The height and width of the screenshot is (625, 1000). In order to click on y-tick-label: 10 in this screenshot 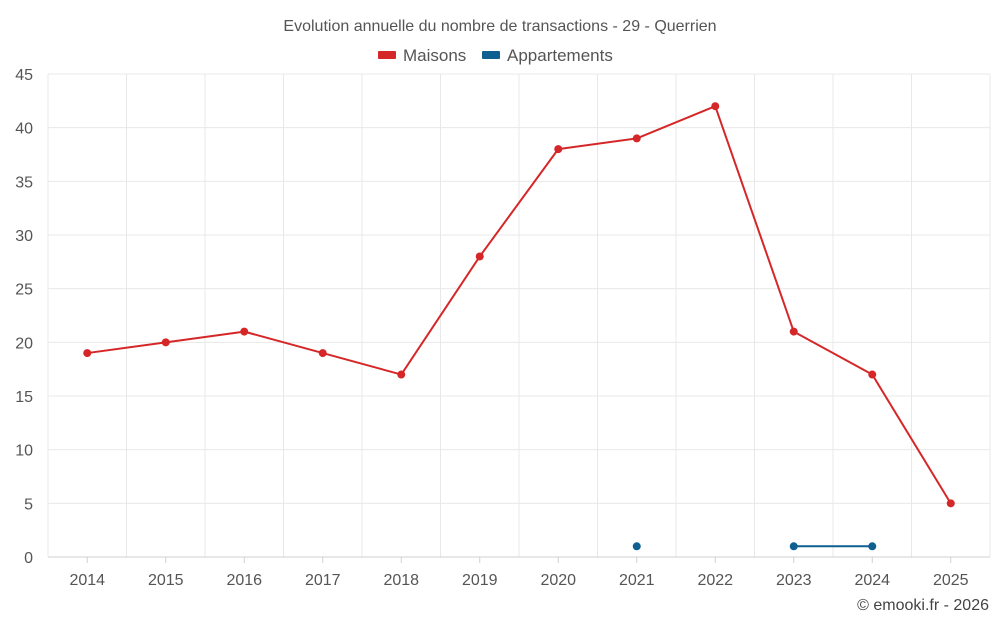, I will do `click(24, 451)`.